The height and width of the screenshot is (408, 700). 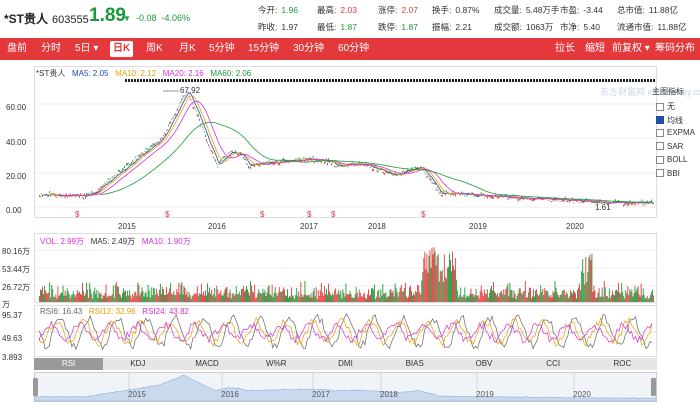 What do you see at coordinates (553, 363) in the screenshot?
I see `indicator-tab: CCI` at bounding box center [553, 363].